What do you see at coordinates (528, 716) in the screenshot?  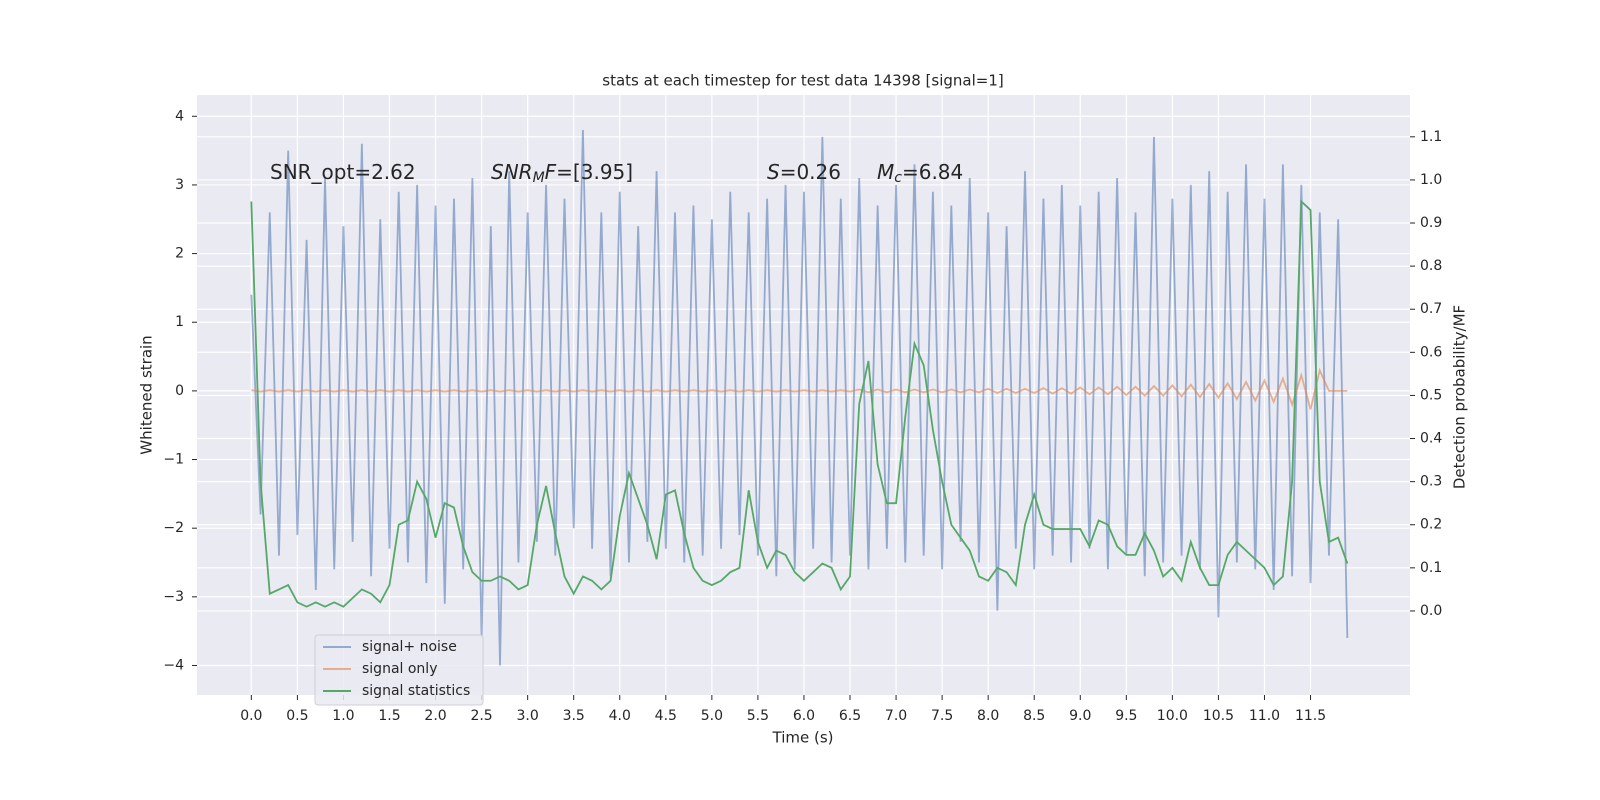 I see `x-tick-label: 3.0` at bounding box center [528, 716].